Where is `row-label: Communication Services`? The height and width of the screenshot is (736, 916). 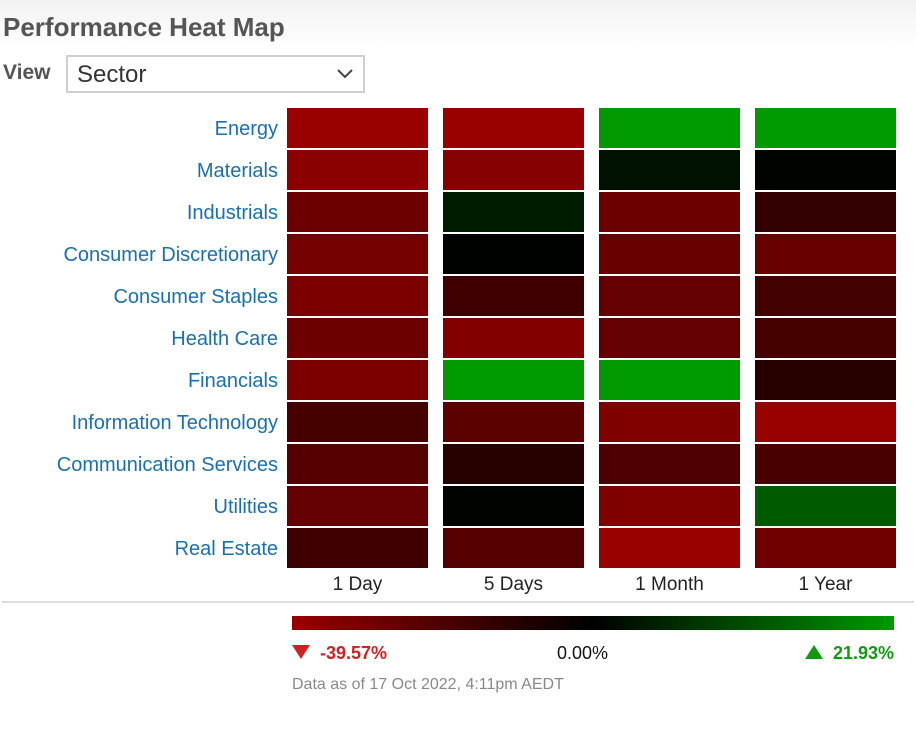
row-label: Communication Services is located at coordinates (167, 465).